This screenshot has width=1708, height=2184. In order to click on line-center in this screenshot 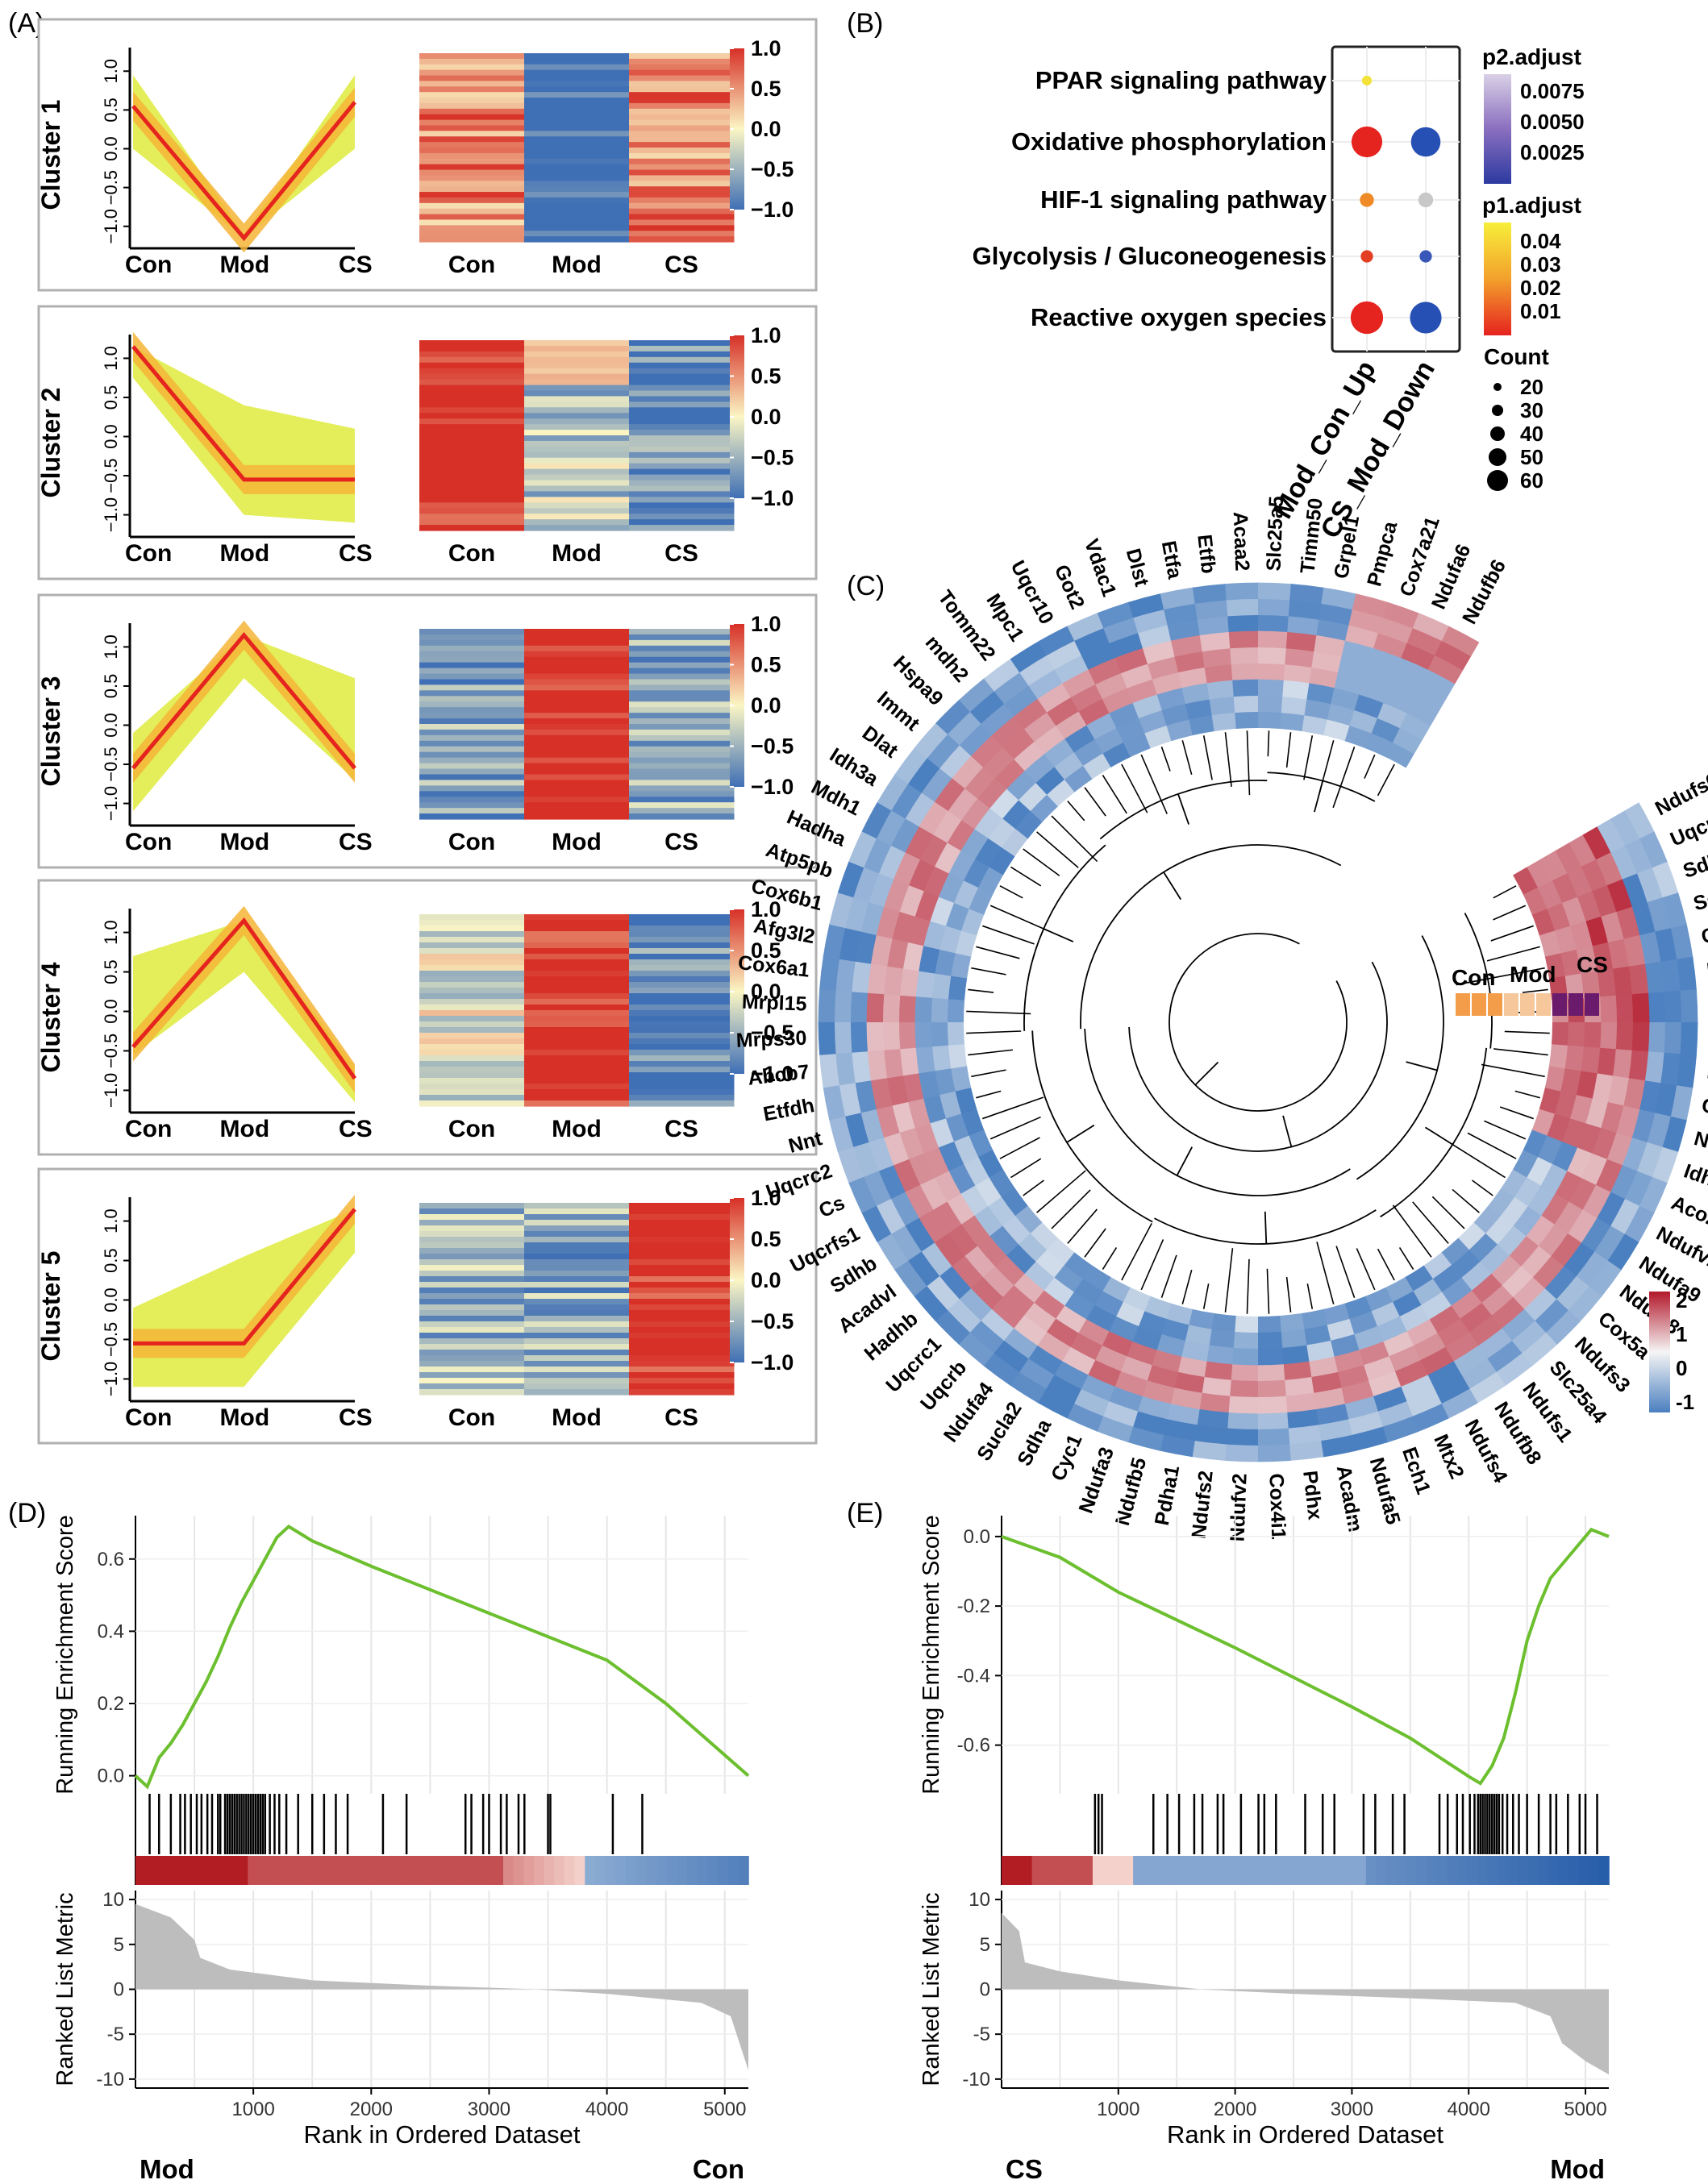, I will do `click(243, 171)`.